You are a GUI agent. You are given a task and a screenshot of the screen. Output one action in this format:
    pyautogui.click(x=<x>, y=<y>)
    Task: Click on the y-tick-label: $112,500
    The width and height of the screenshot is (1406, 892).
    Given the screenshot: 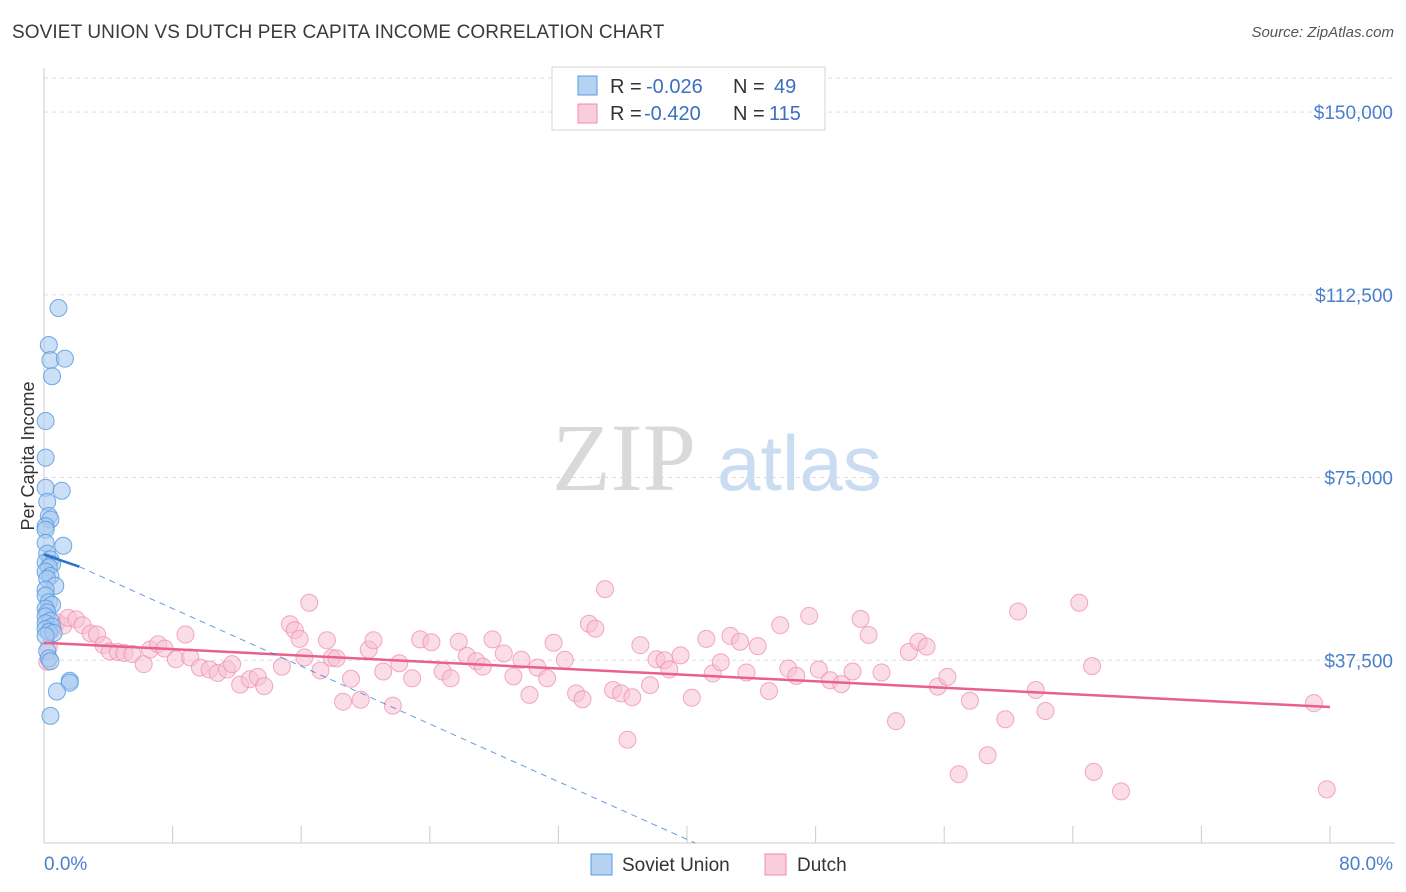 What is the action you would take?
    pyautogui.click(x=1354, y=296)
    